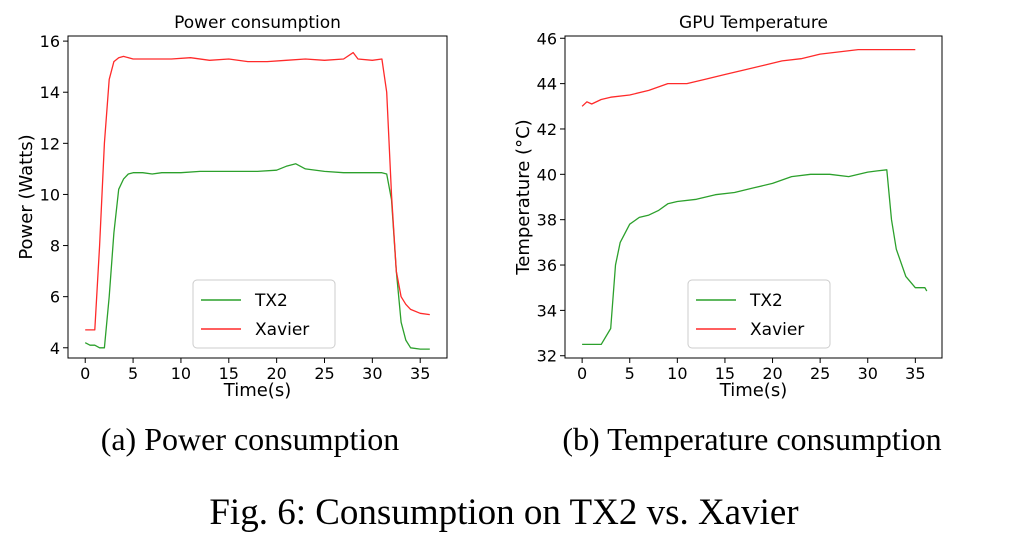 The image size is (1009, 555). What do you see at coordinates (547, 310) in the screenshot?
I see `y-tick-label: 34` at bounding box center [547, 310].